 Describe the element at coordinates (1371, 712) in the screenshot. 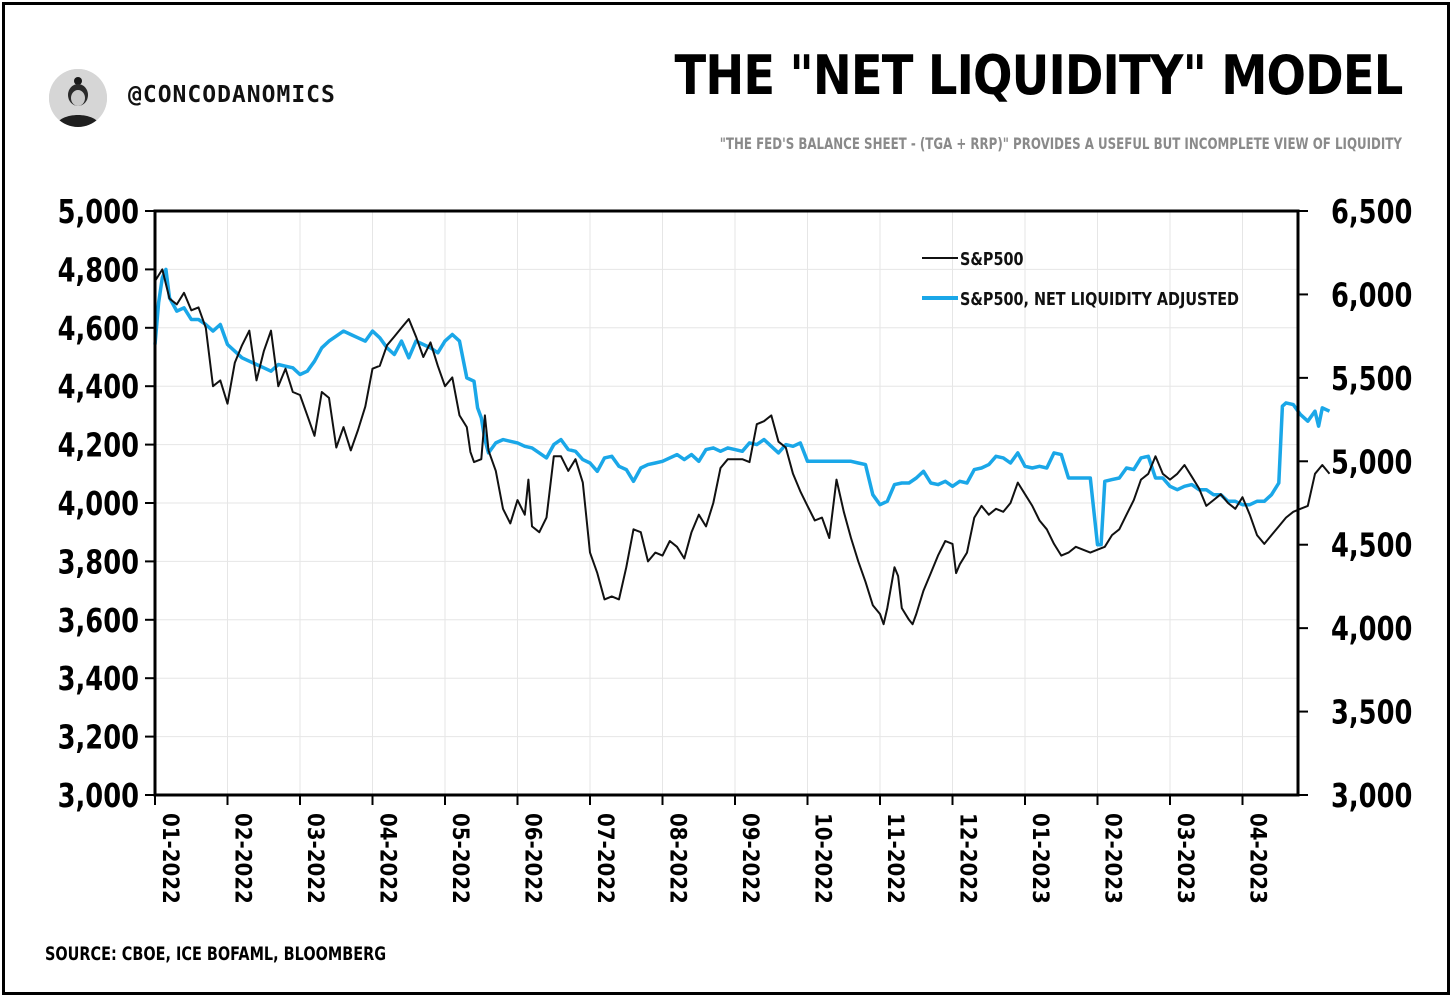

I see `y-right-tick-label: 3,500` at that location.